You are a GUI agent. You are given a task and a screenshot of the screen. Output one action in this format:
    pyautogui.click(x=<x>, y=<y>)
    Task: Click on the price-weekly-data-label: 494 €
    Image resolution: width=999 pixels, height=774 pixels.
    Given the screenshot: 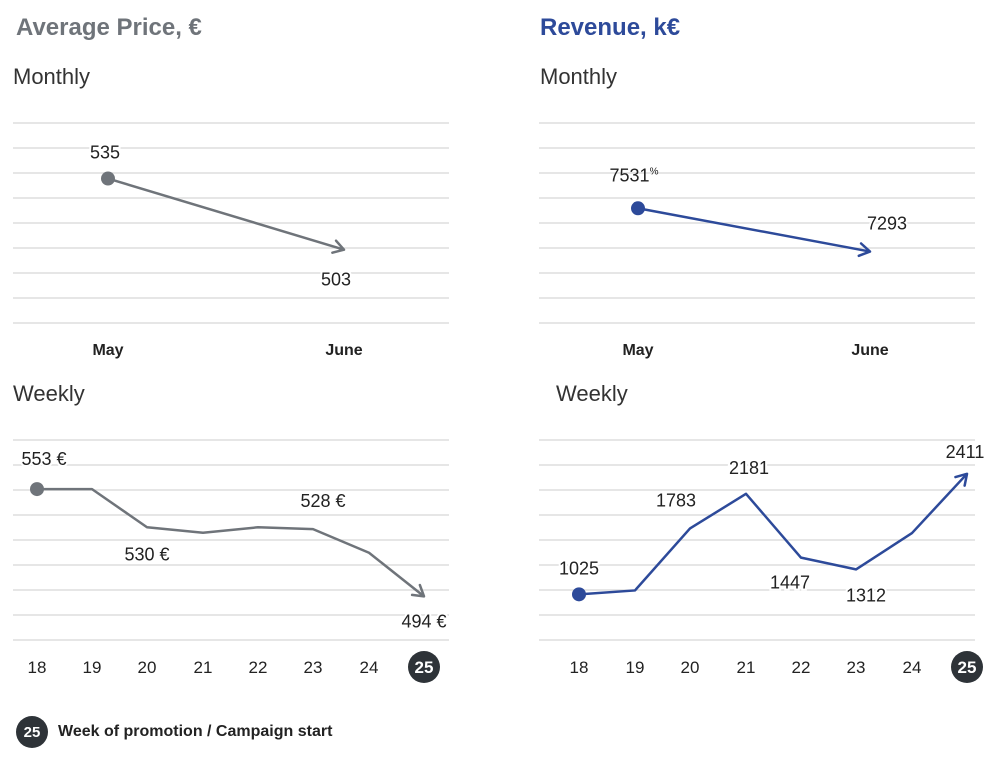 What is the action you would take?
    pyautogui.click(x=423, y=621)
    